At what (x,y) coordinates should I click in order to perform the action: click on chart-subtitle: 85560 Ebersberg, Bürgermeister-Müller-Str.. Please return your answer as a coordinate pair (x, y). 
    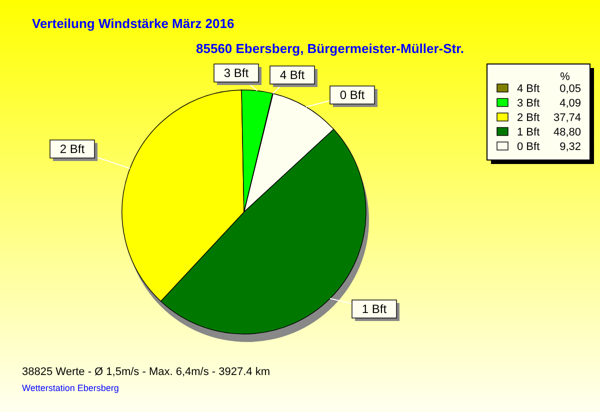
    Looking at the image, I should click on (330, 48).